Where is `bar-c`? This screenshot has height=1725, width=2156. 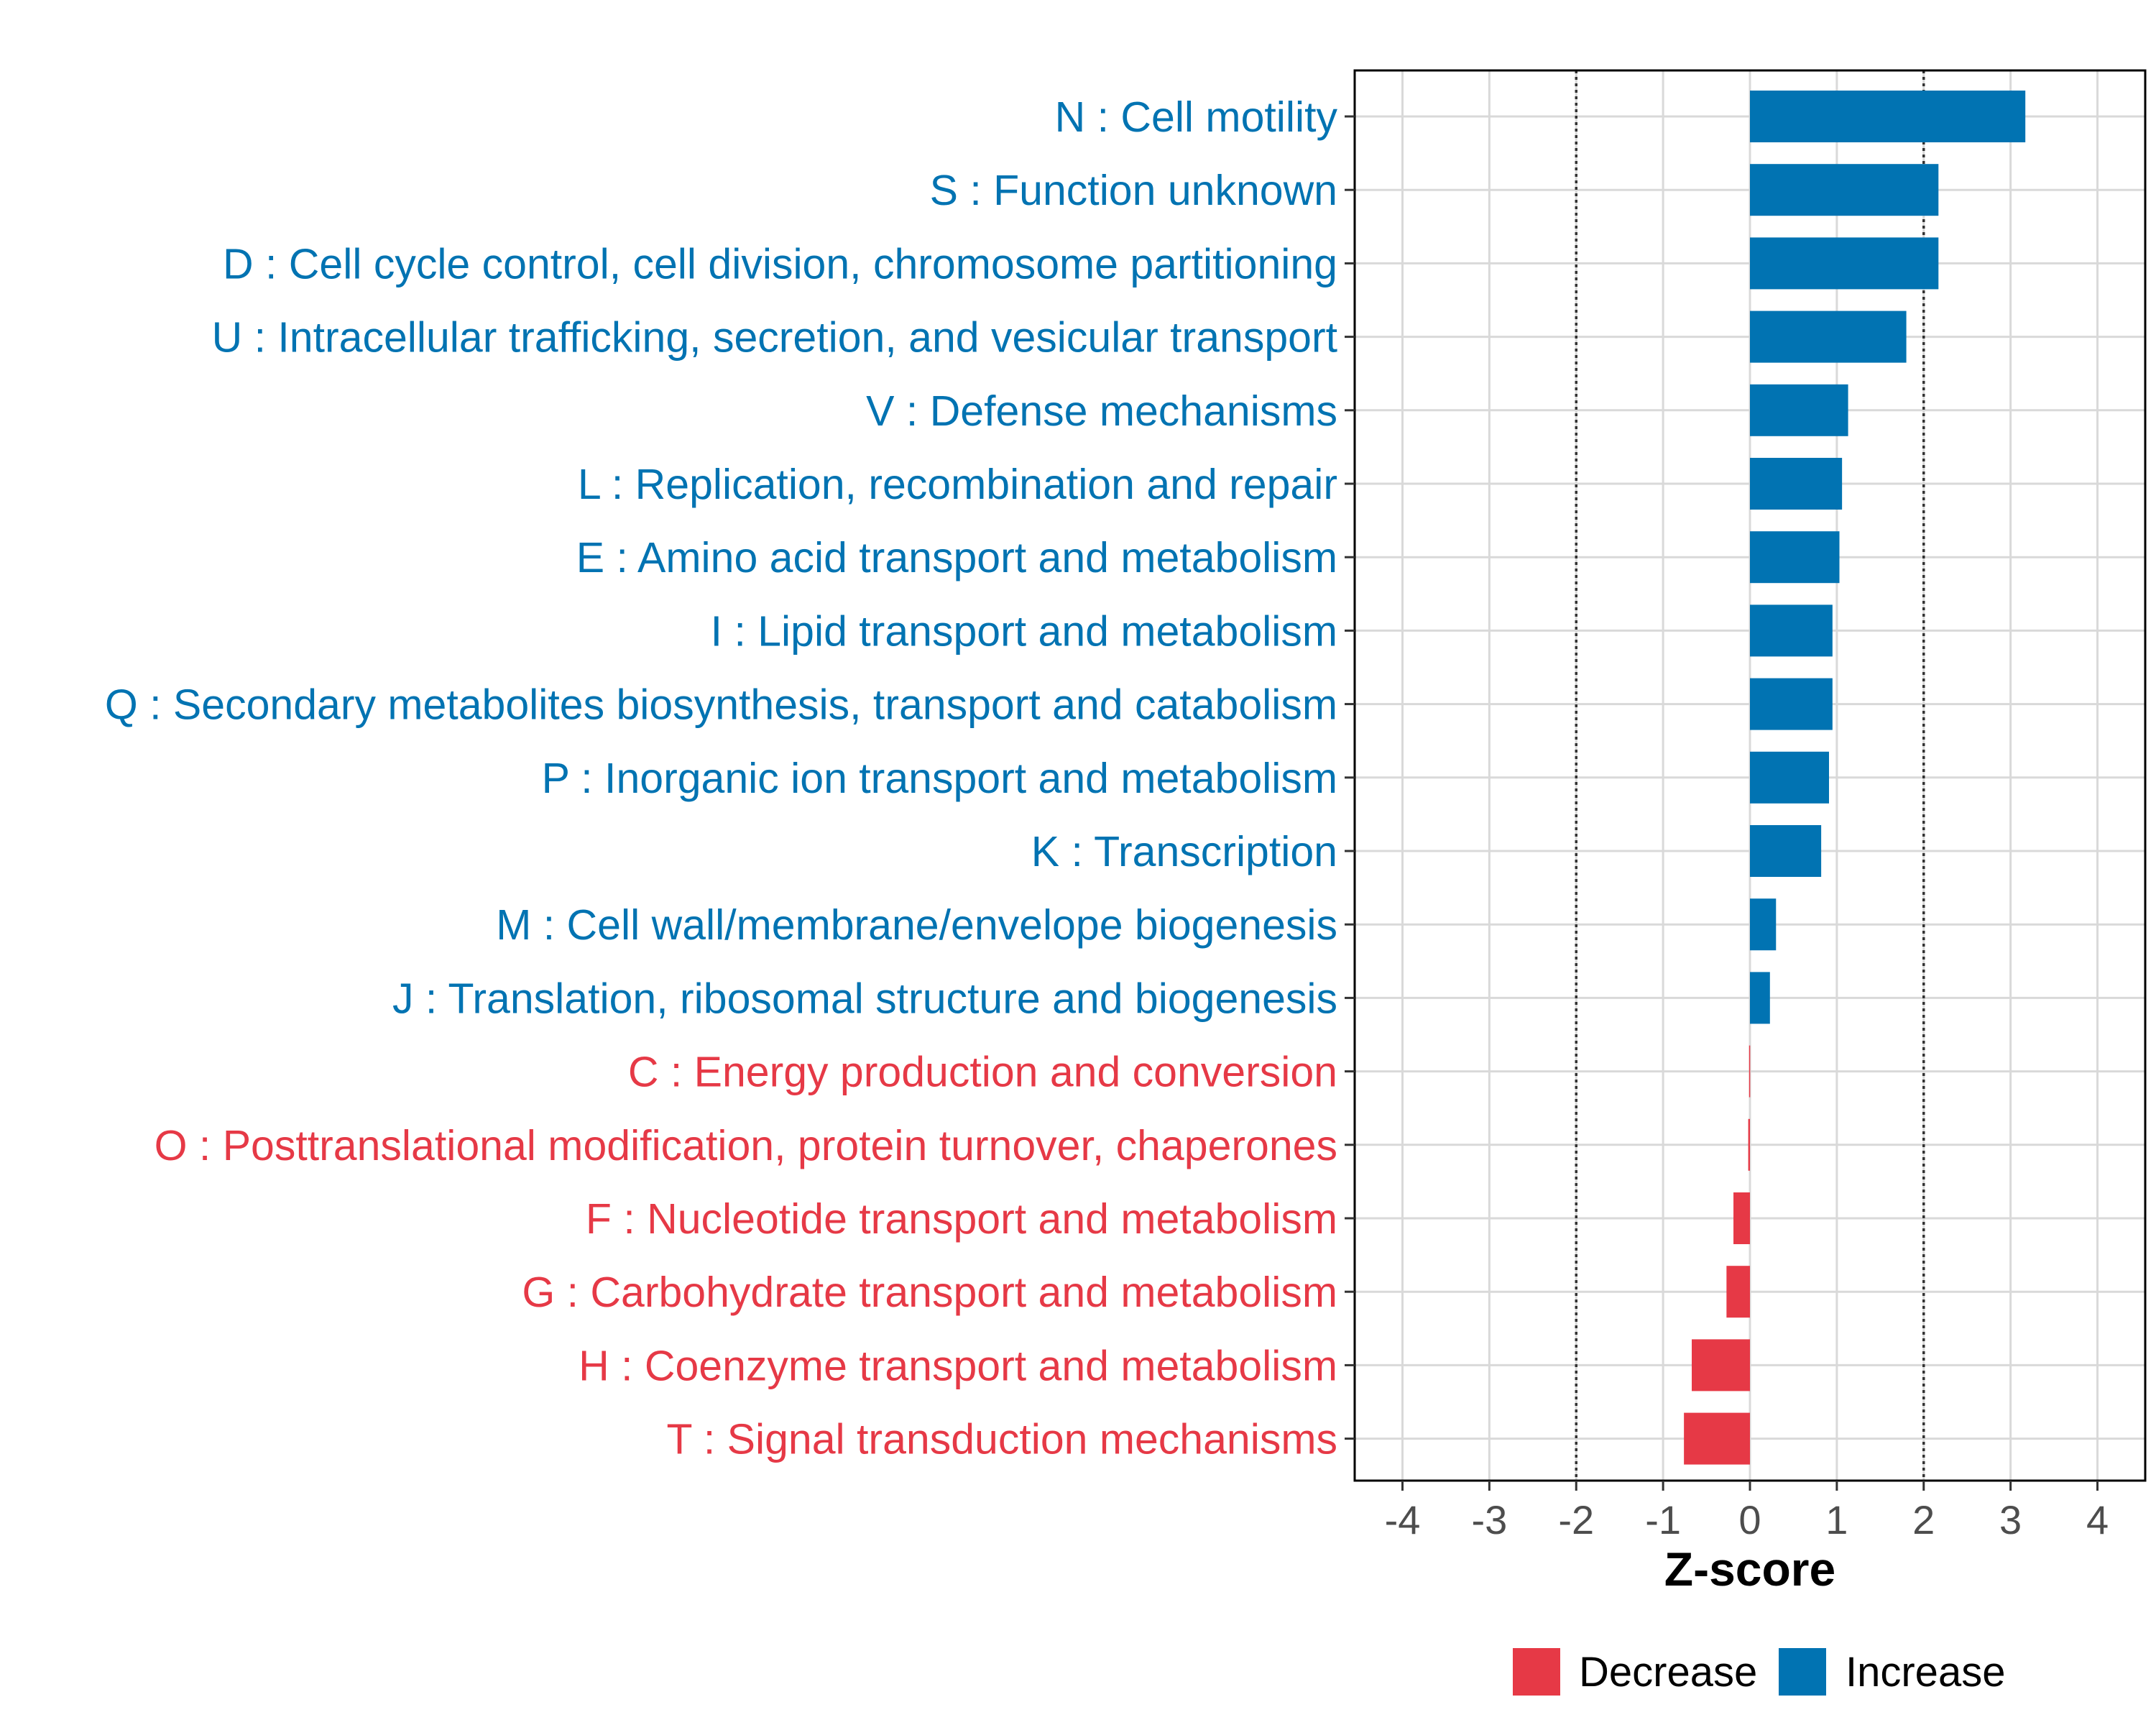
bar-c is located at coordinates (1750, 1071).